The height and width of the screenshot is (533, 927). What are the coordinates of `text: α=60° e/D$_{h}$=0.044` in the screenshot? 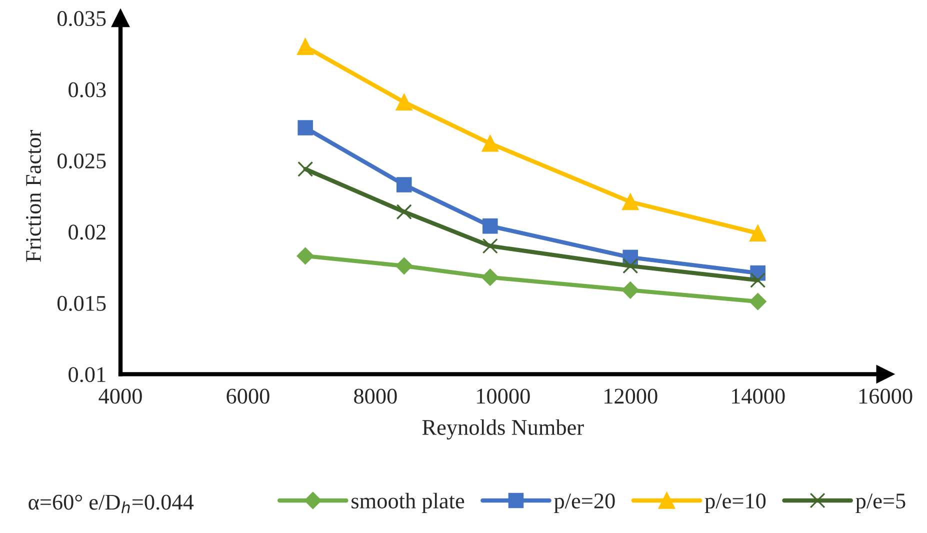 It's located at (111, 504).